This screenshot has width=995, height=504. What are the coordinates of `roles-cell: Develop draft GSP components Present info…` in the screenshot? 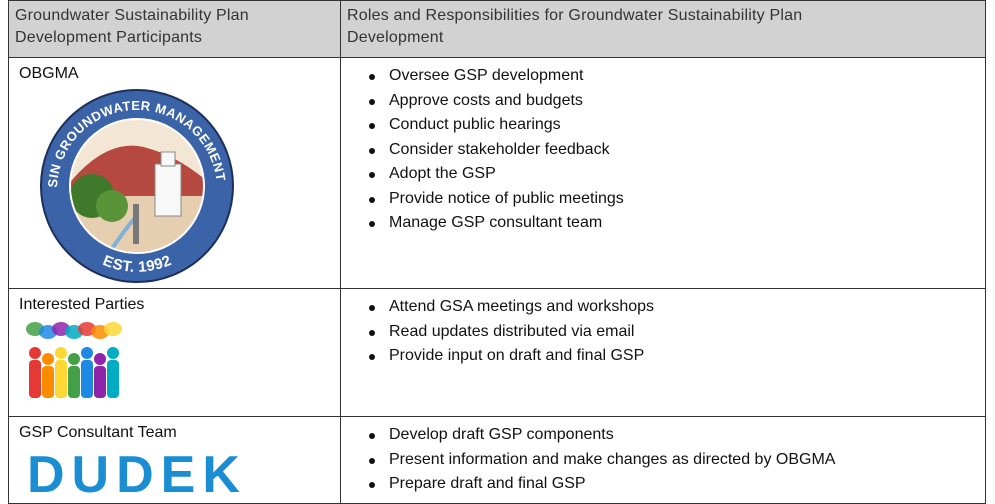 It's located at (663, 460).